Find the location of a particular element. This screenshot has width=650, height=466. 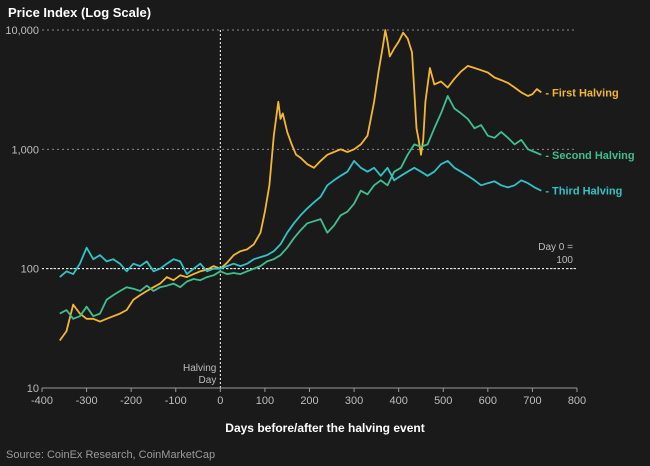

x-tick-label: 800 is located at coordinates (577, 401).